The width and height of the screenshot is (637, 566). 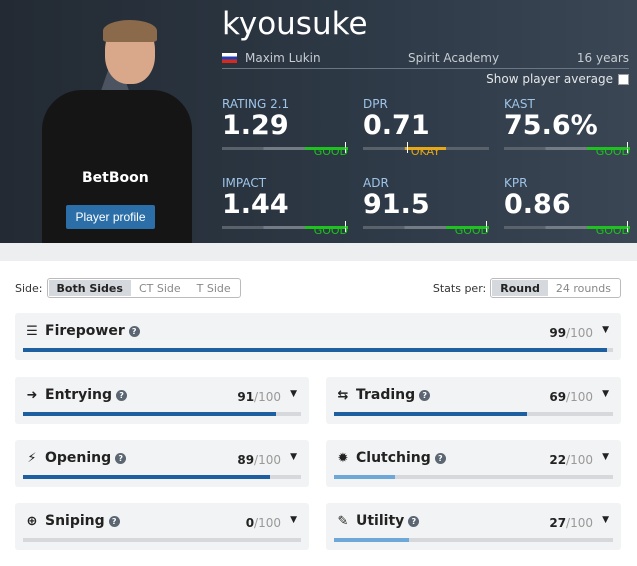 What do you see at coordinates (623, 79) in the screenshot?
I see `show-average-checkbox` at bounding box center [623, 79].